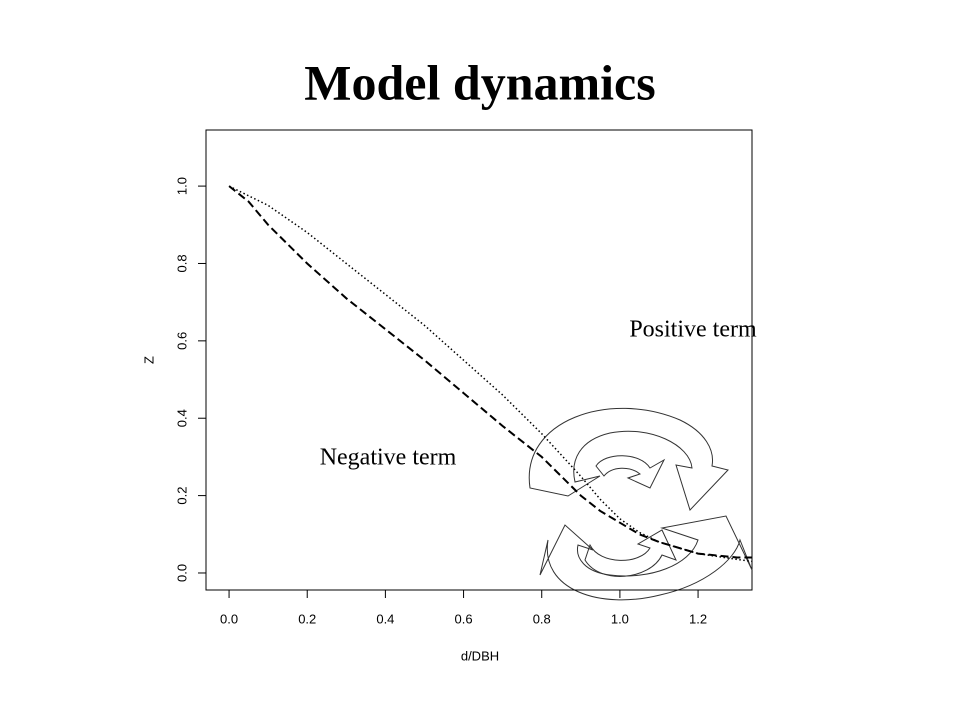  Describe the element at coordinates (480, 655) in the screenshot. I see `x-axis-label: d/DBH` at that location.